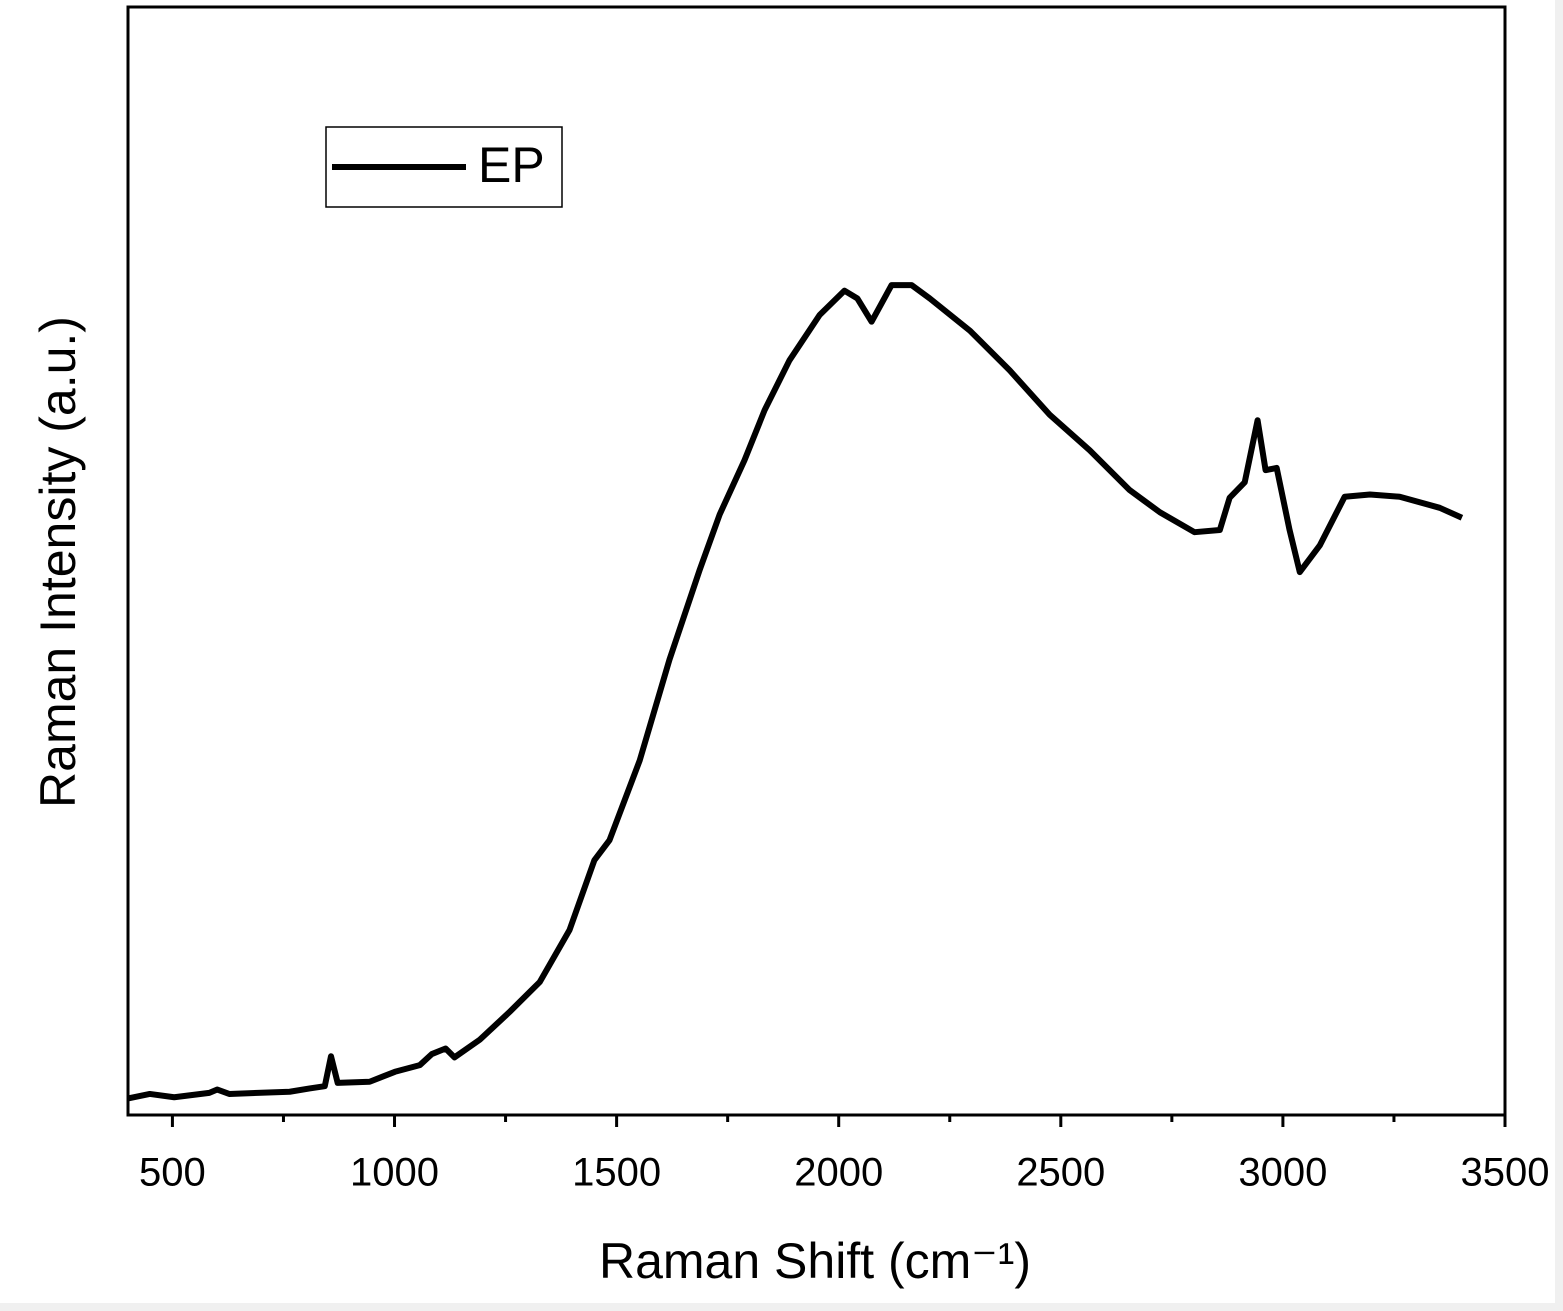  I want to click on x-tick-label: 1000, so click(394, 1173).